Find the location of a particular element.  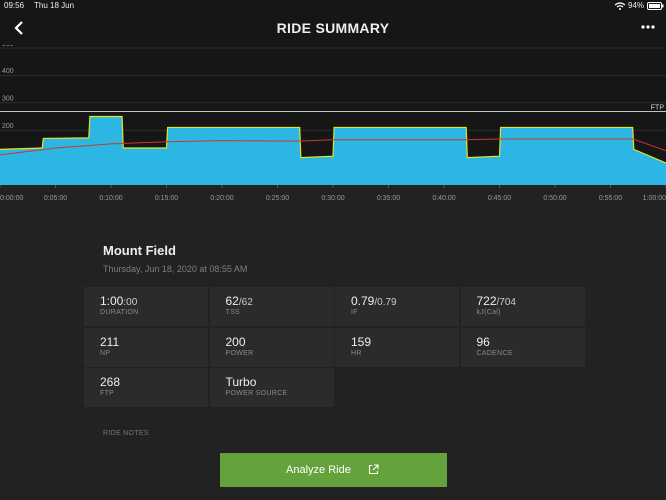

stat-main: 268 is located at coordinates (110, 382).